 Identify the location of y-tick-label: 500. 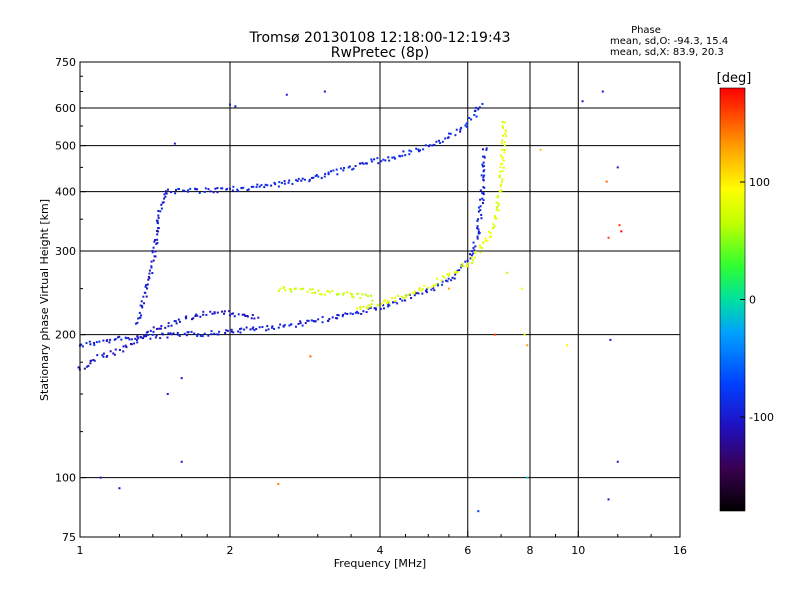
(65, 146).